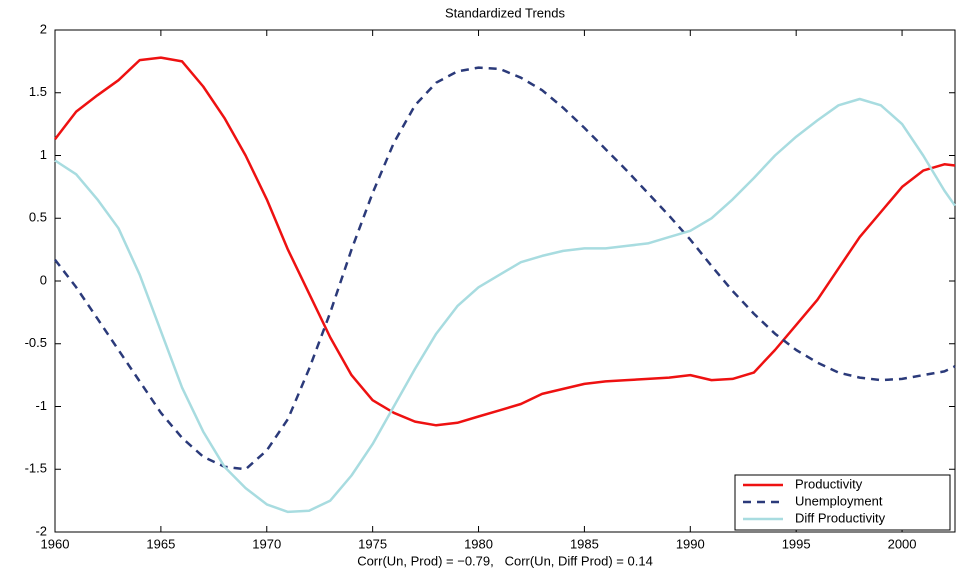 This screenshot has height=574, width=956. Describe the element at coordinates (840, 517) in the screenshot. I see `legend-label: Diff Productivity` at that location.